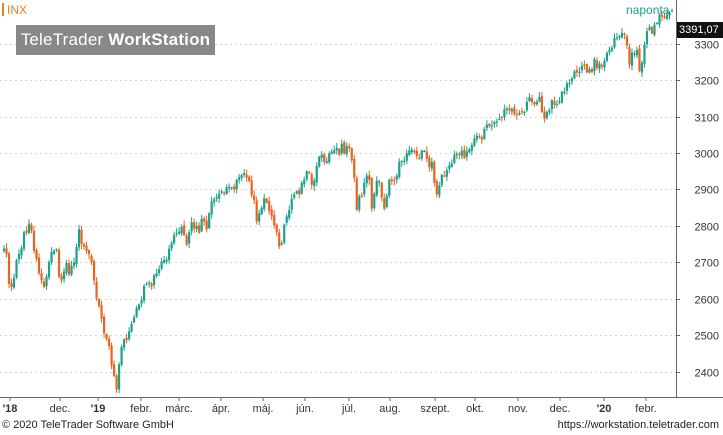 This screenshot has height=435, width=723. Describe the element at coordinates (10, 409) in the screenshot. I see `year-tick-label: '18` at that location.